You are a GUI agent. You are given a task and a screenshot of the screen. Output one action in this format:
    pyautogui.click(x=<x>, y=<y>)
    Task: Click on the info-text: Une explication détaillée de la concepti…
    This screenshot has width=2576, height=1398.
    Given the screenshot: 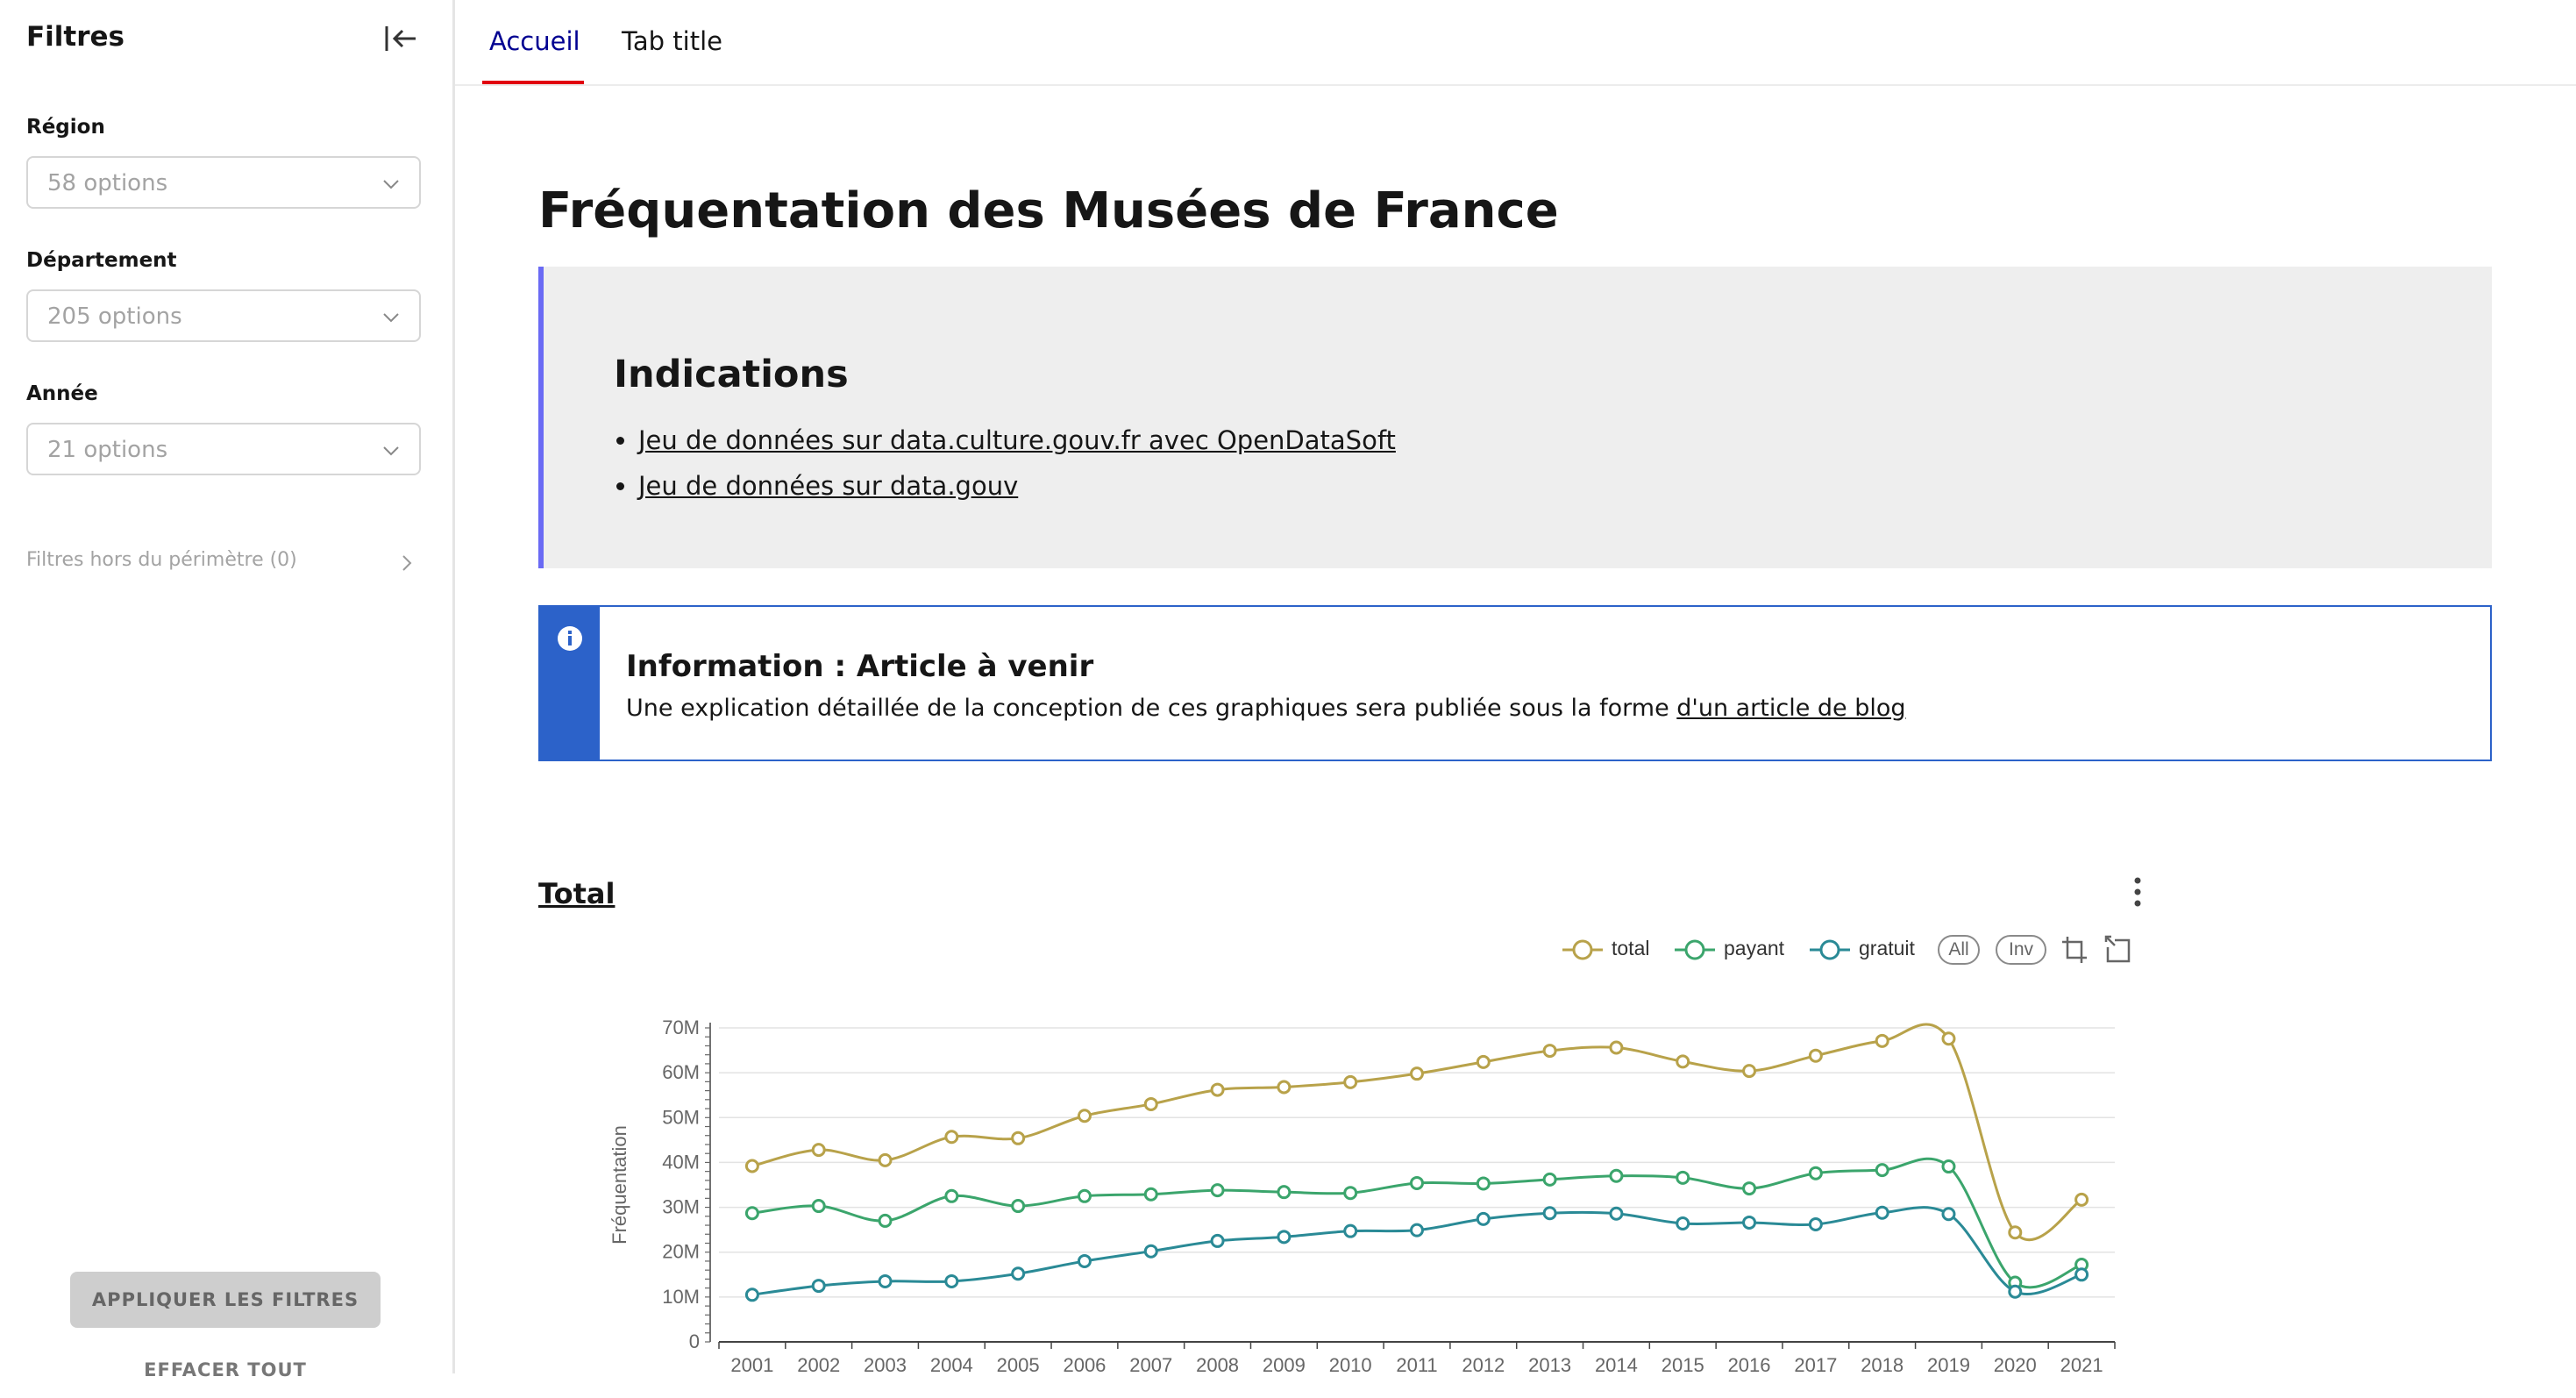 What is the action you would take?
    pyautogui.click(x=1266, y=708)
    